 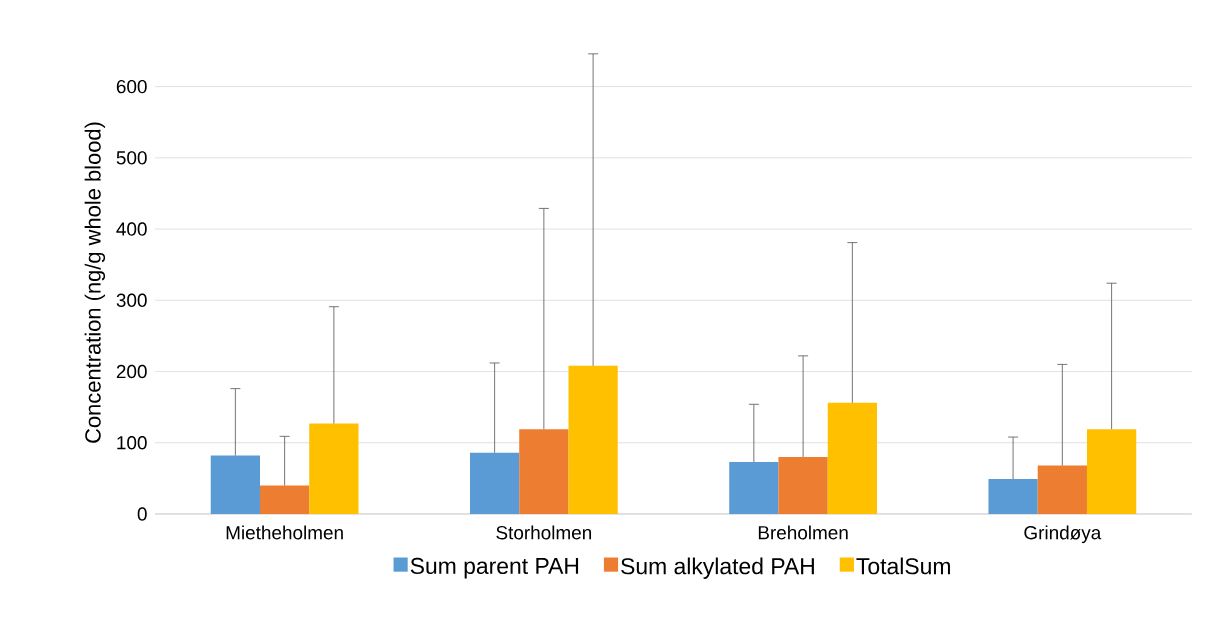 What do you see at coordinates (132, 443) in the screenshot?
I see `y-tick-label: 100` at bounding box center [132, 443].